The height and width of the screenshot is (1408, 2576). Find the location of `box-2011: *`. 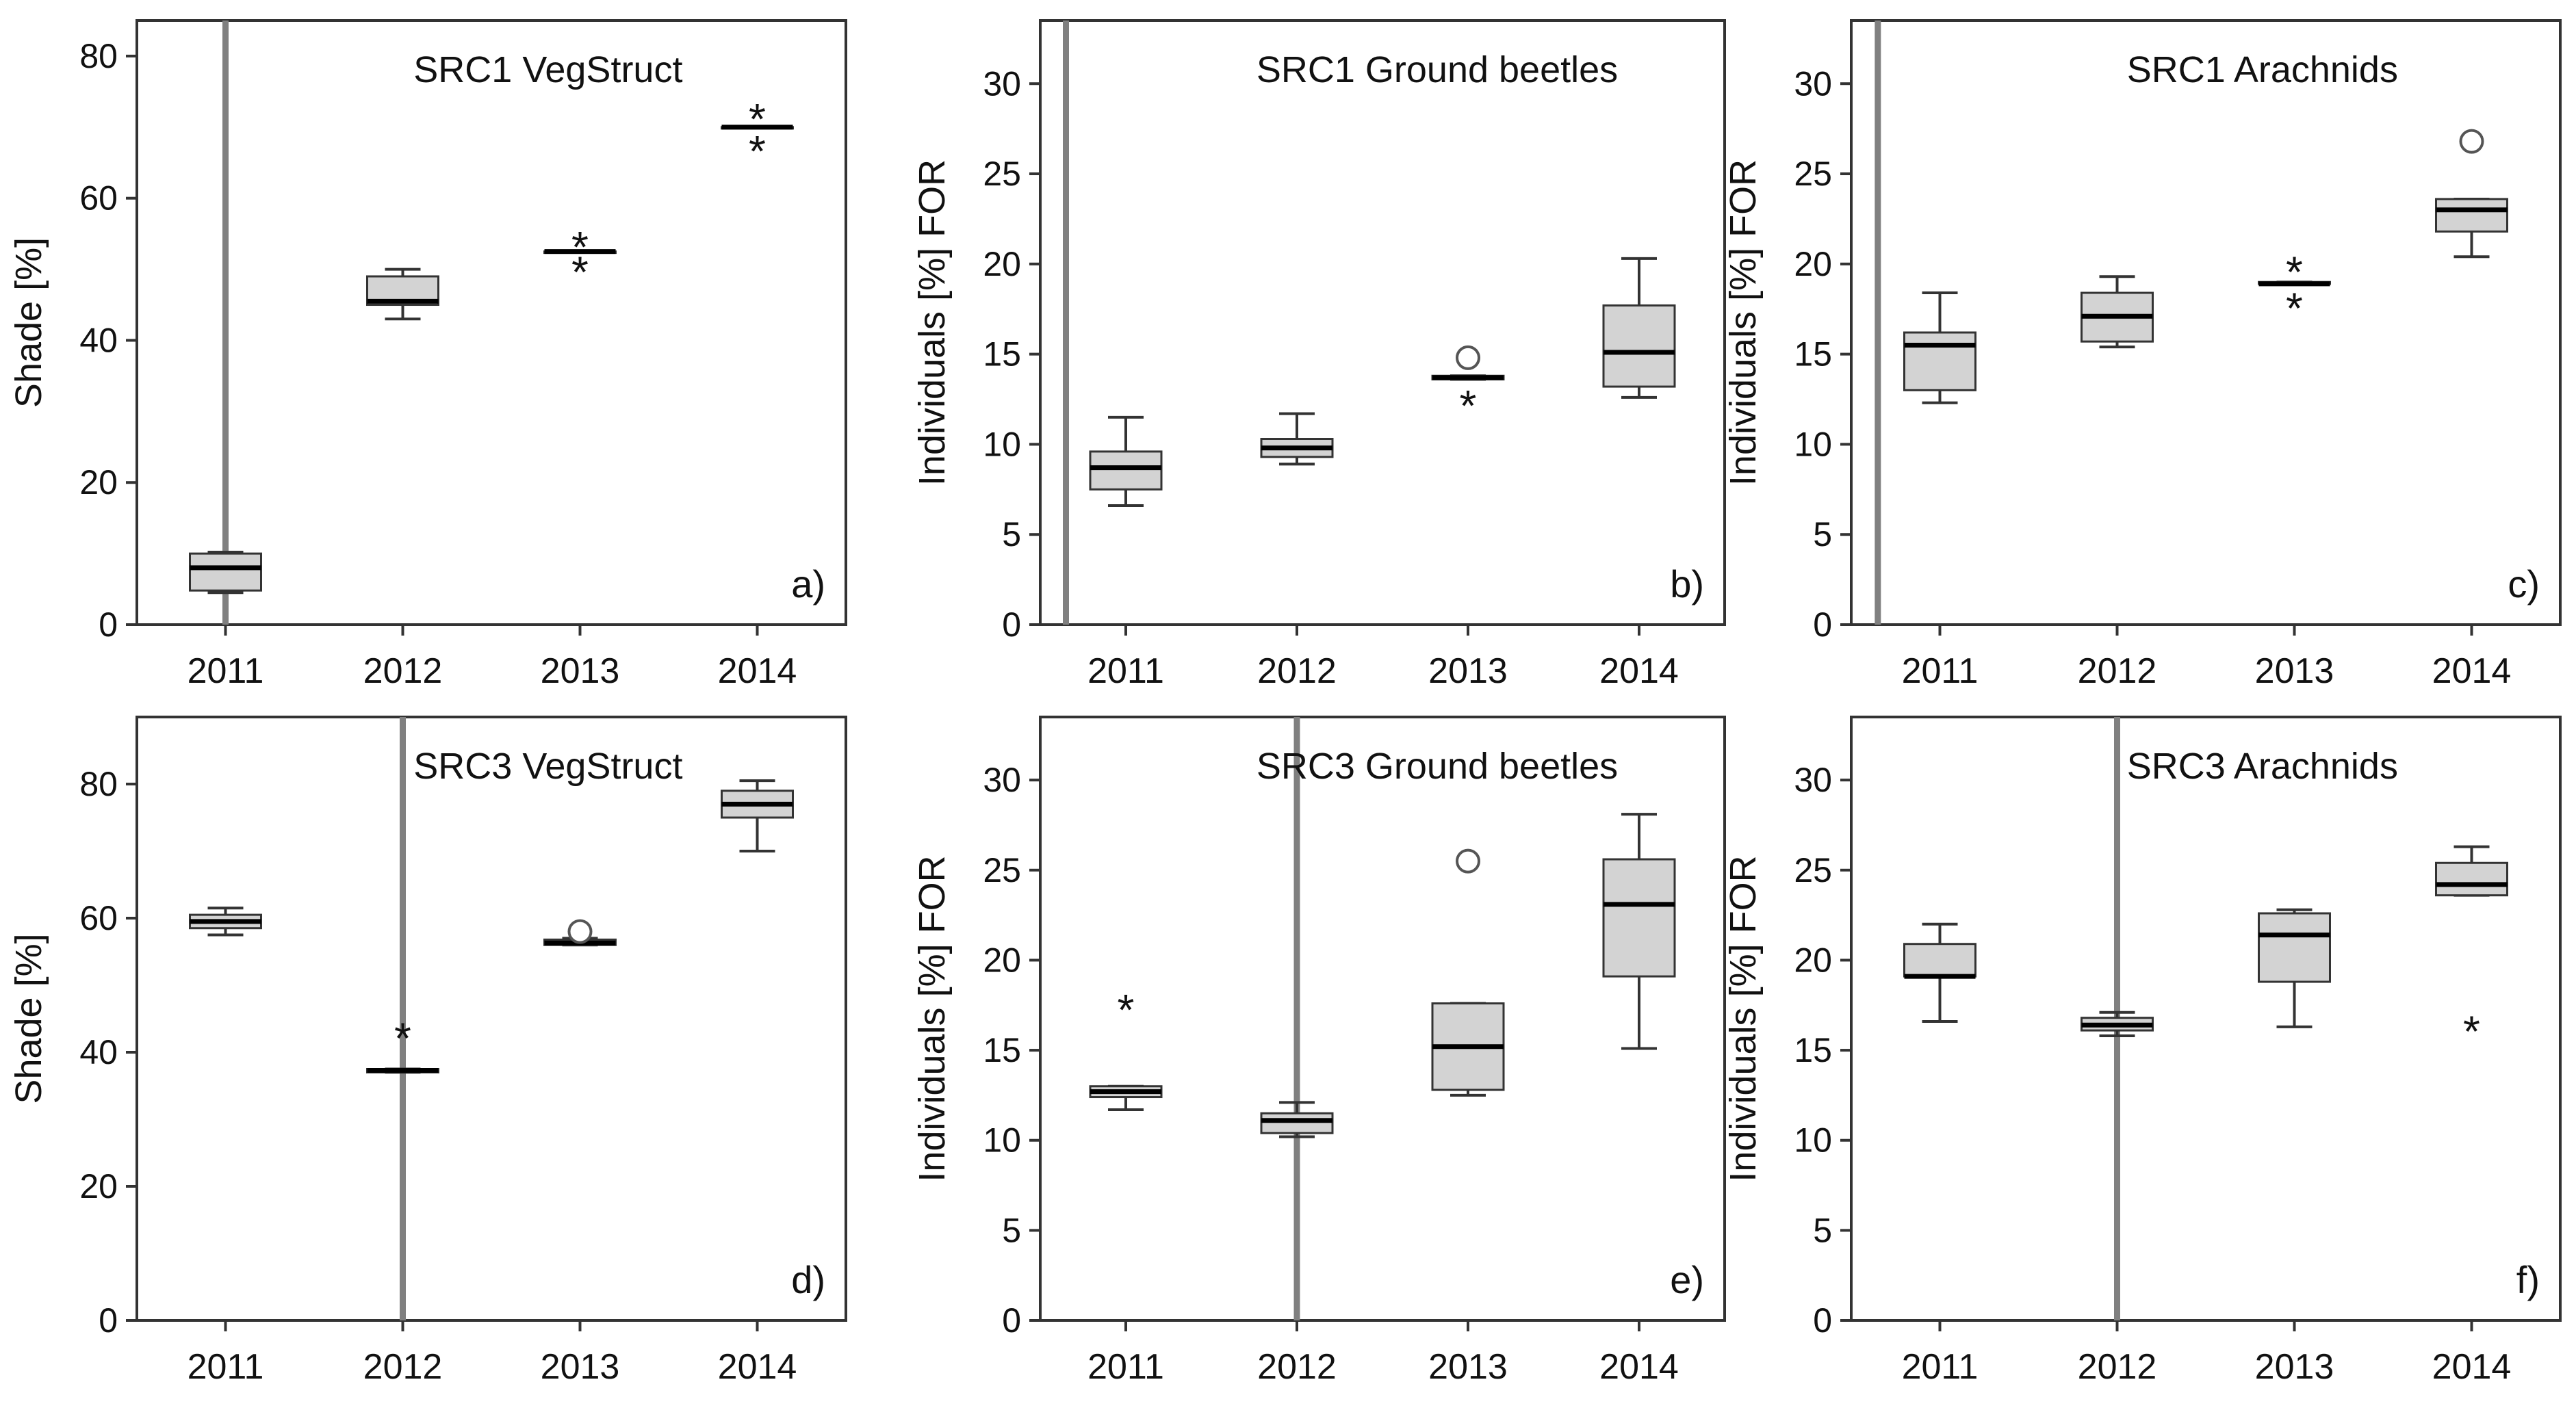

box-2011: * is located at coordinates (1126, 1048).